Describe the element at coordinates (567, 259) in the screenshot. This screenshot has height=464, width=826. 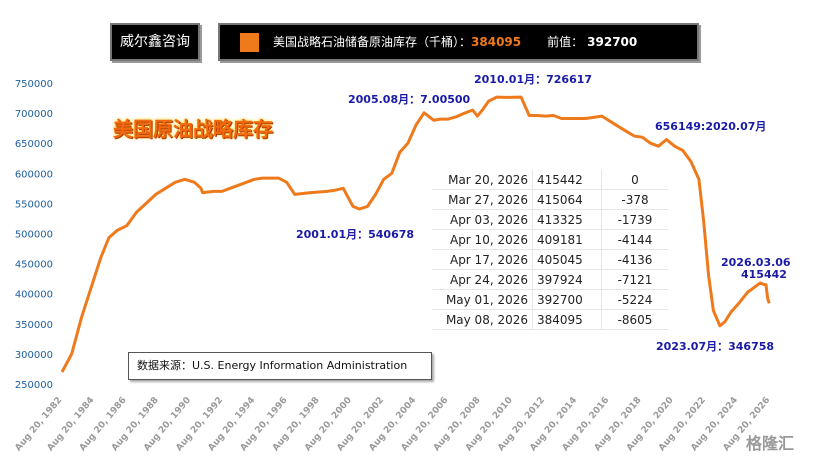
I see `table-cell-value: 405045` at that location.